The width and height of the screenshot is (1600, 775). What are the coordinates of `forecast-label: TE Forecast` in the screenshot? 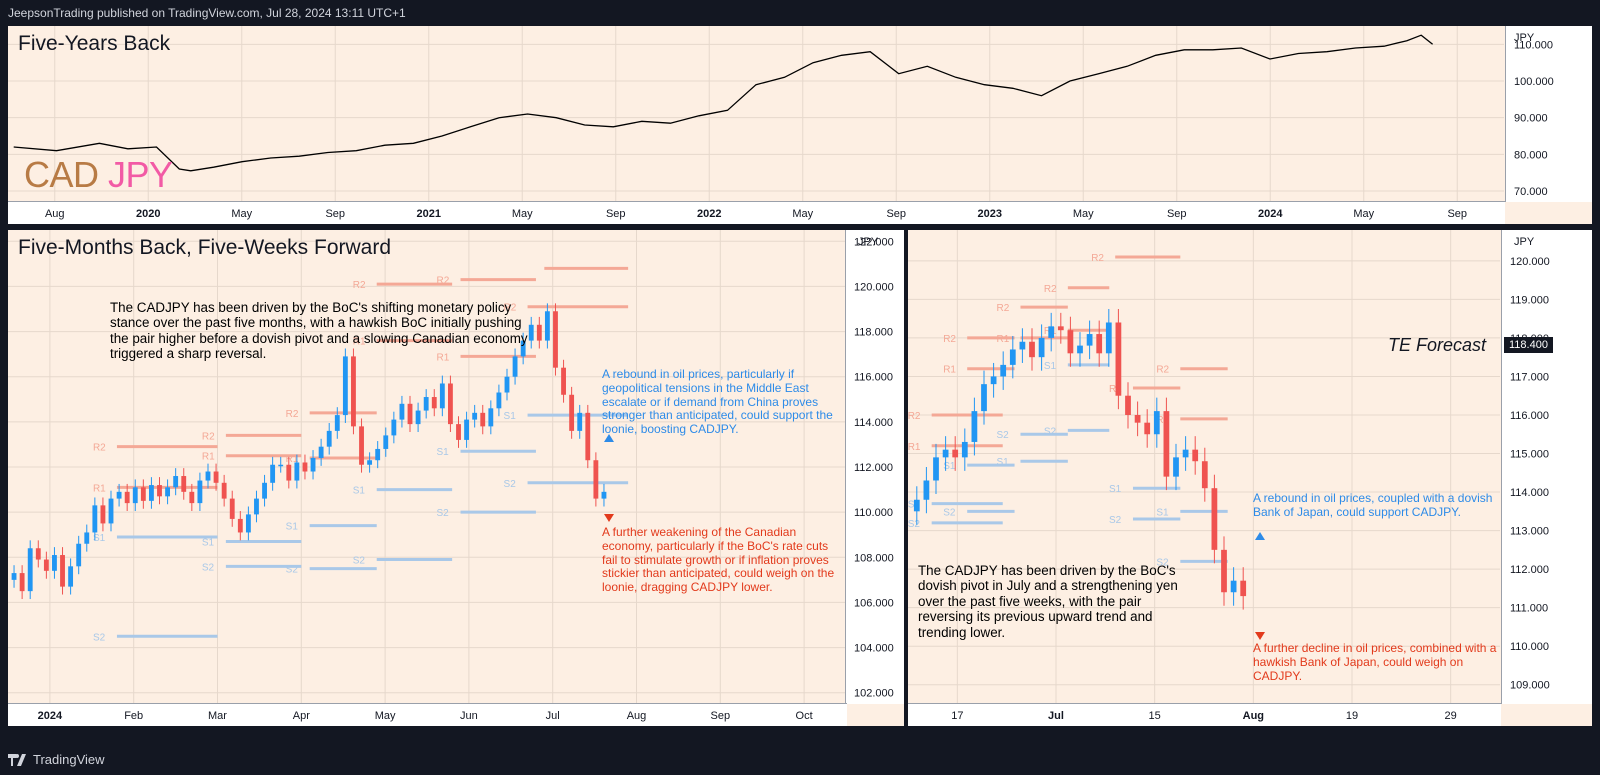 It's located at (1437, 345).